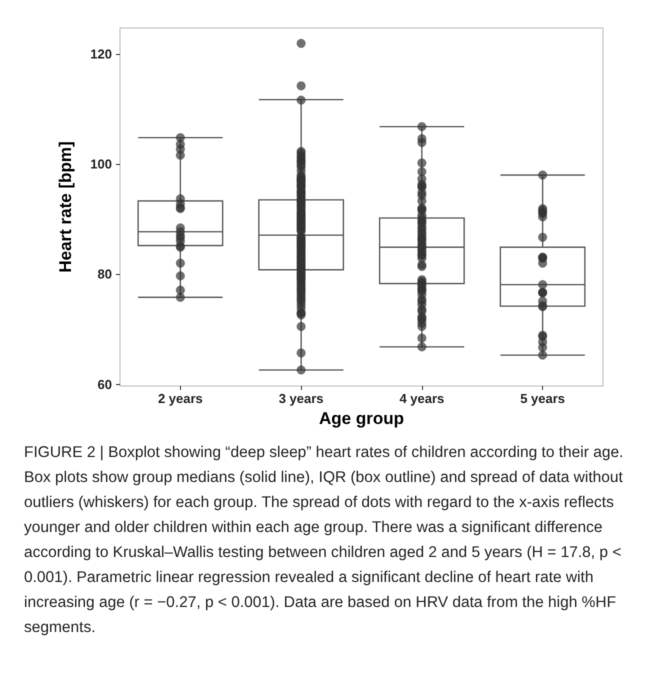  I want to click on y-tick-label: 60, so click(105, 384).